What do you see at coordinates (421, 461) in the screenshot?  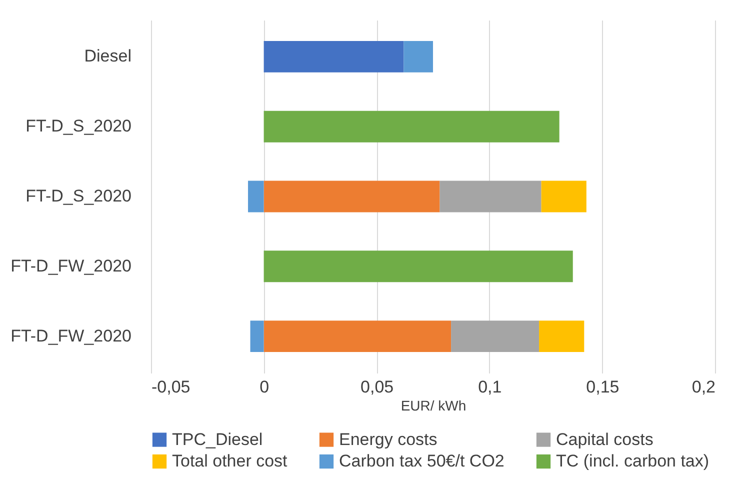 I see `legend-label: Carbon tax 50€/t CO2` at bounding box center [421, 461].